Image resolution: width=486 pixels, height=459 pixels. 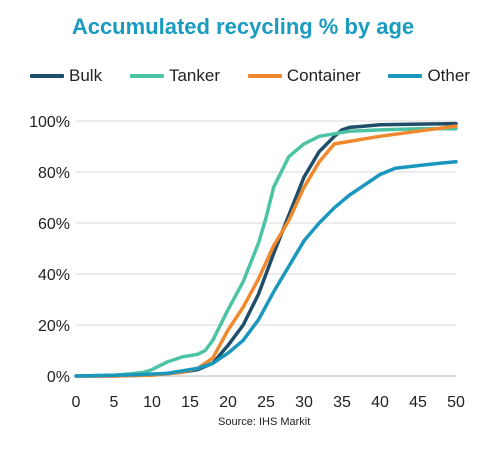 What do you see at coordinates (146, 76) in the screenshot?
I see `legend-swatch-tanker` at bounding box center [146, 76].